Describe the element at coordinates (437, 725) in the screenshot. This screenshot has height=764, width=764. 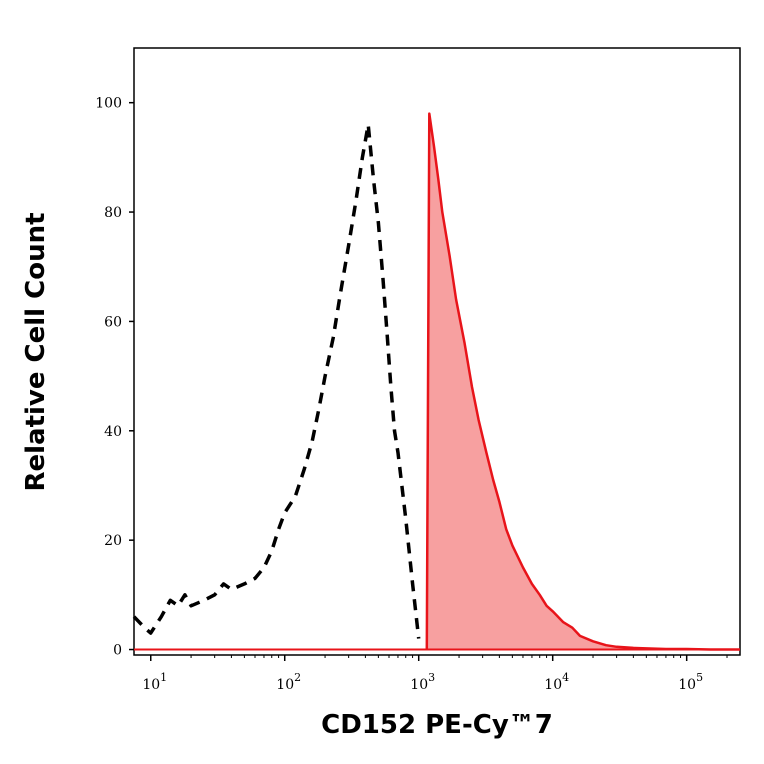
I see `x-axis-title: CD152 PE-Cy™7` at that location.